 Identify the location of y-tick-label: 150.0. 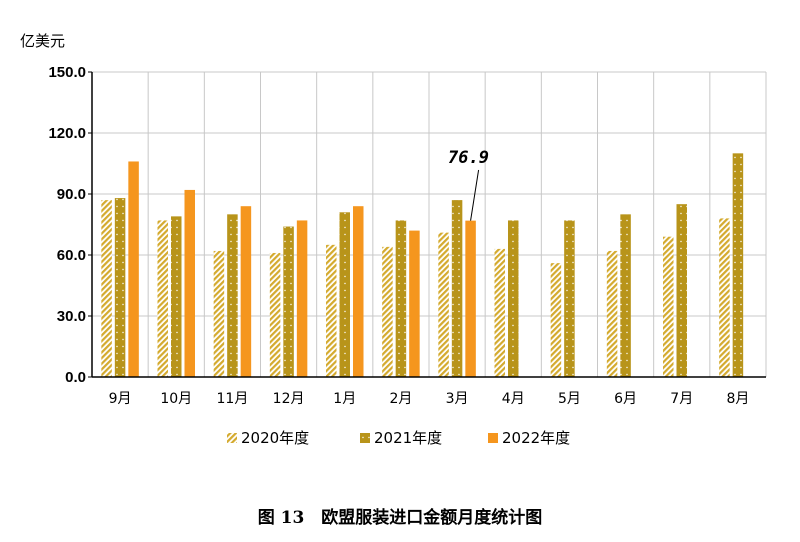
(67, 72).